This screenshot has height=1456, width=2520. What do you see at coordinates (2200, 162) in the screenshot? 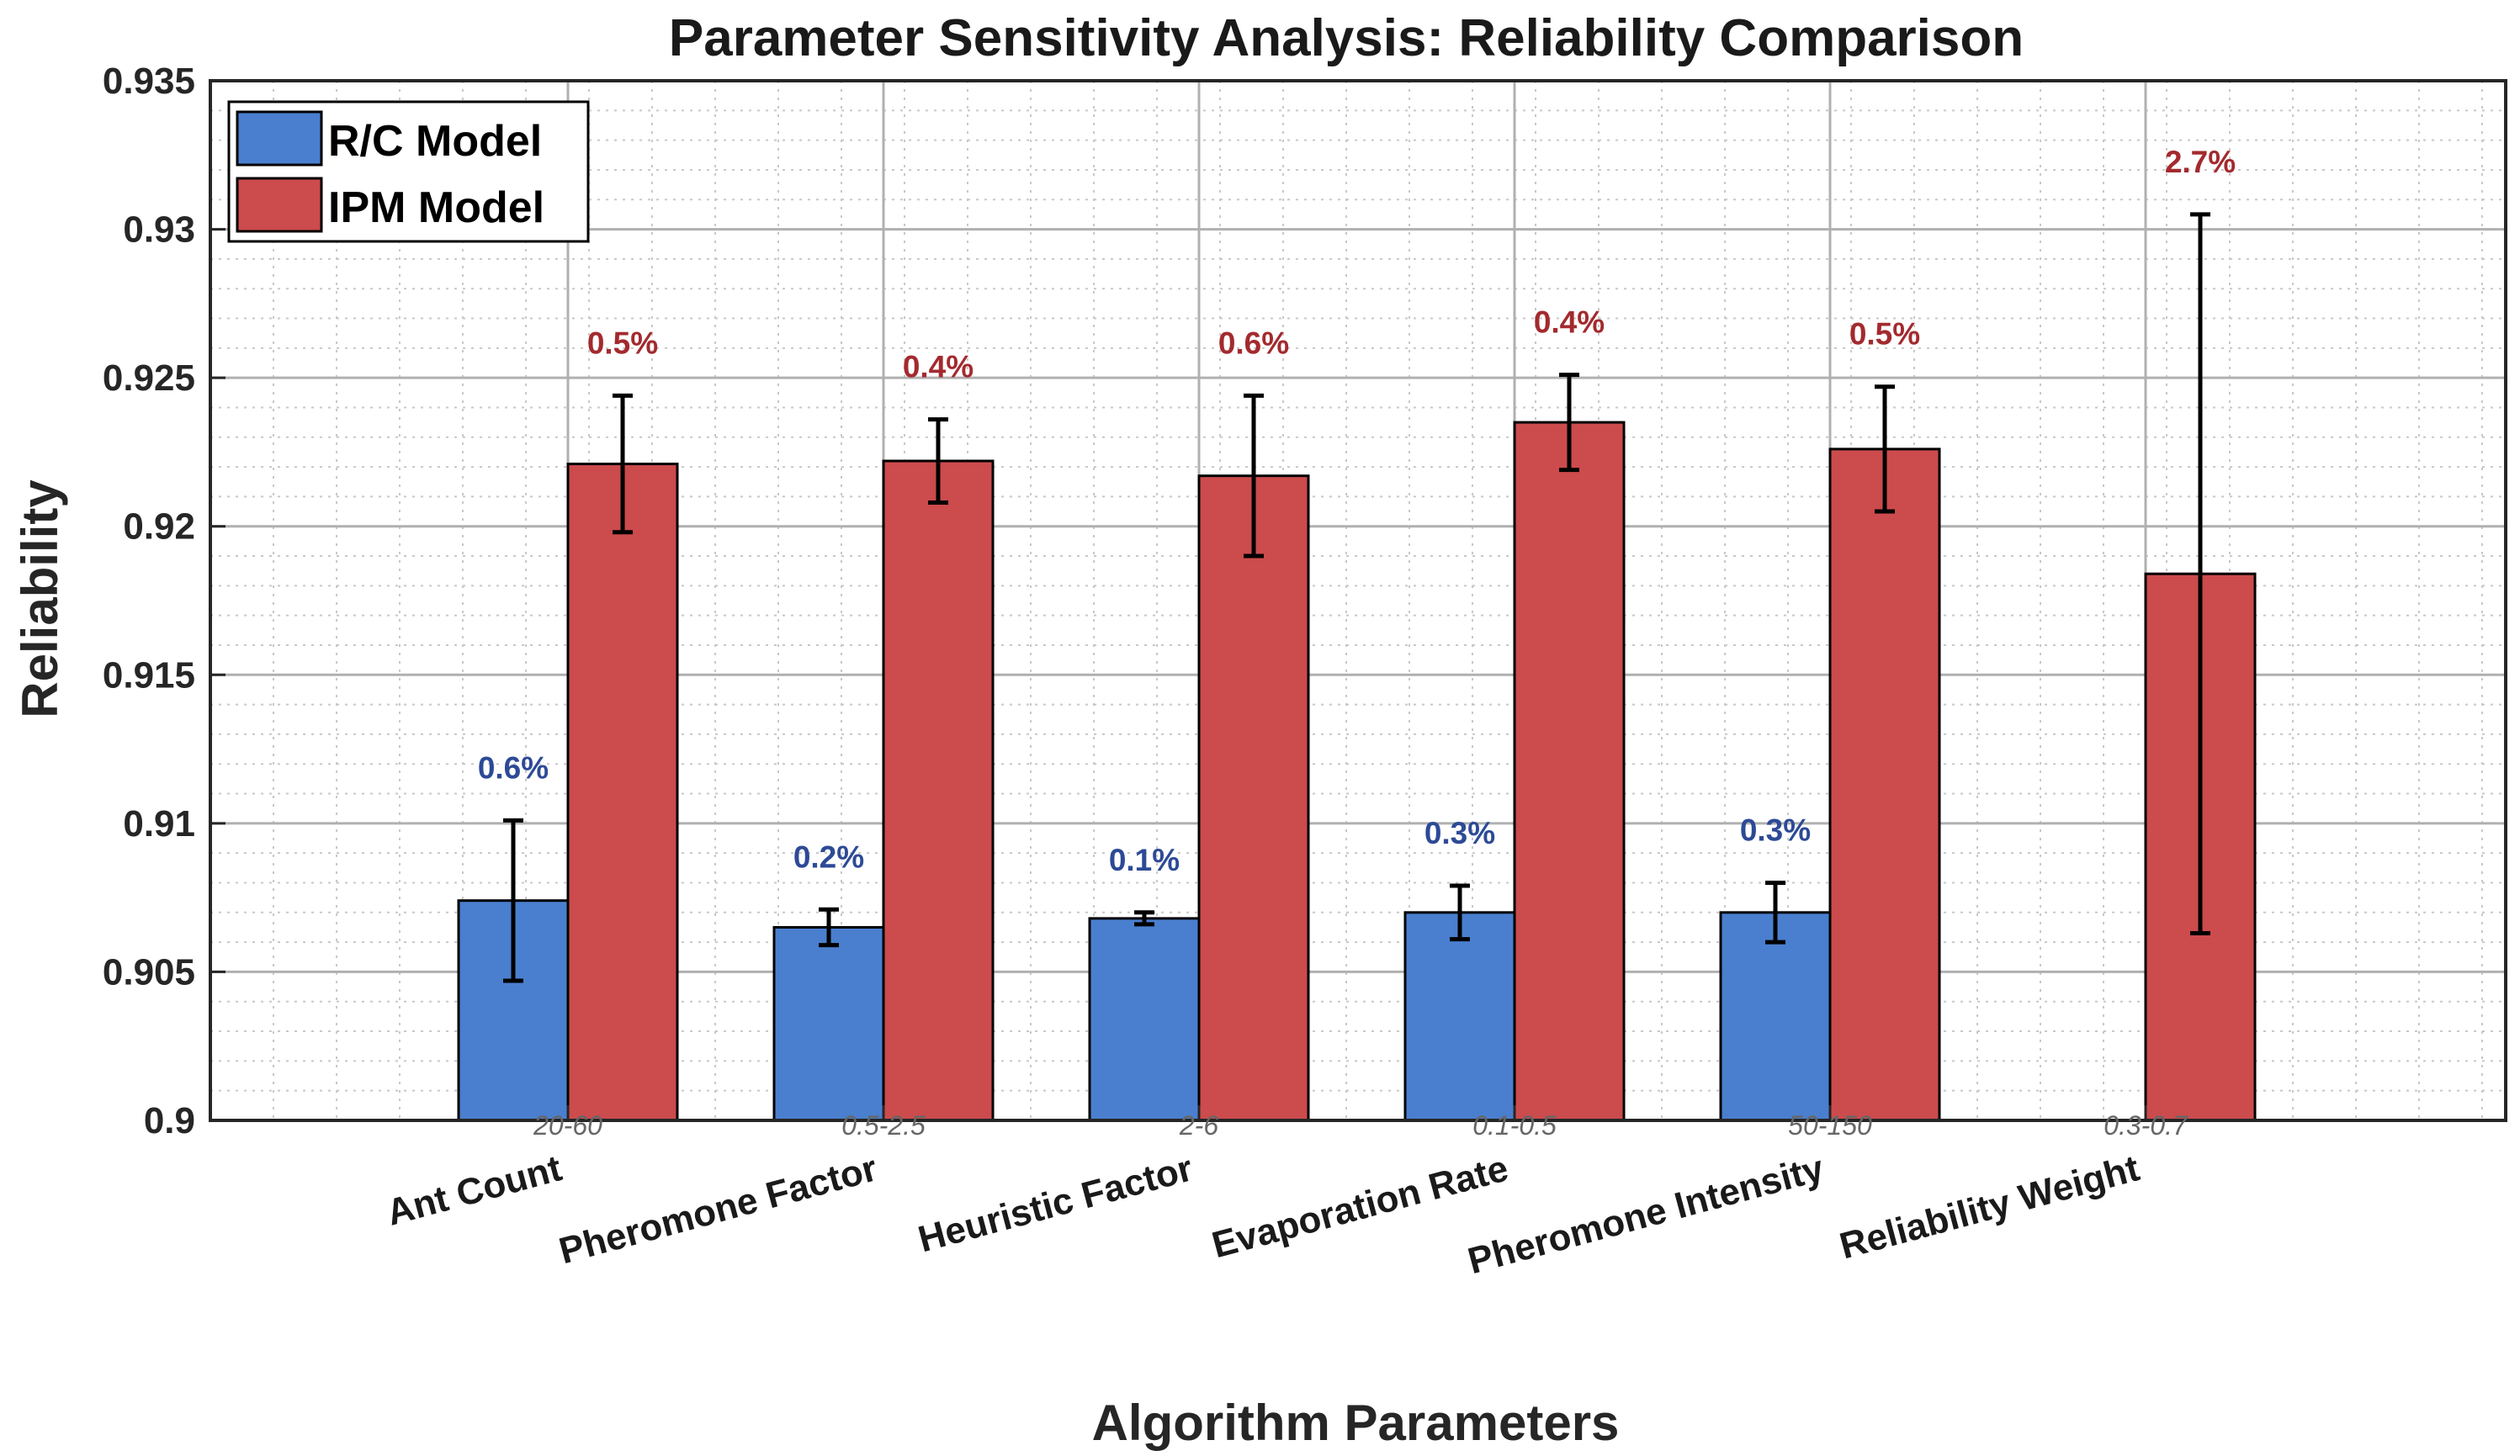
I see `data-label-ipm: 2.7%` at bounding box center [2200, 162].